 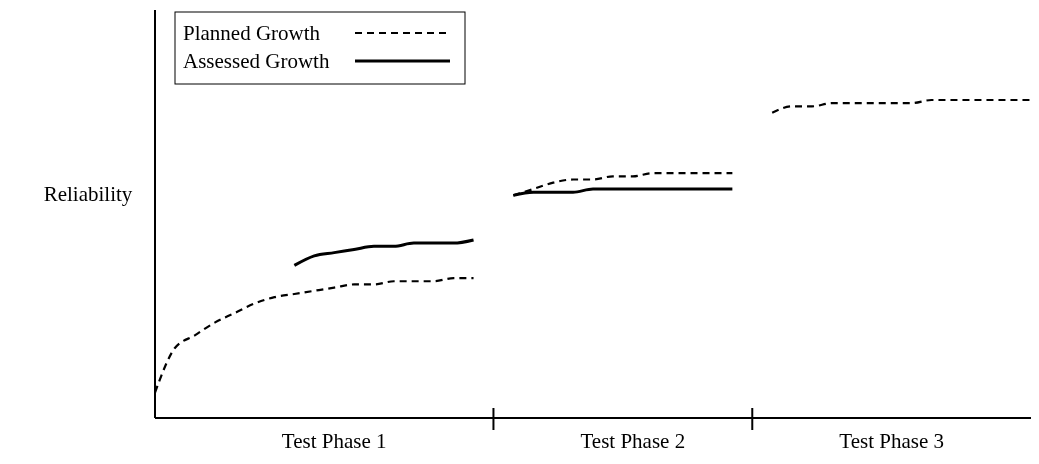 What do you see at coordinates (88, 194) in the screenshot?
I see `y-axis-title: Reliability` at bounding box center [88, 194].